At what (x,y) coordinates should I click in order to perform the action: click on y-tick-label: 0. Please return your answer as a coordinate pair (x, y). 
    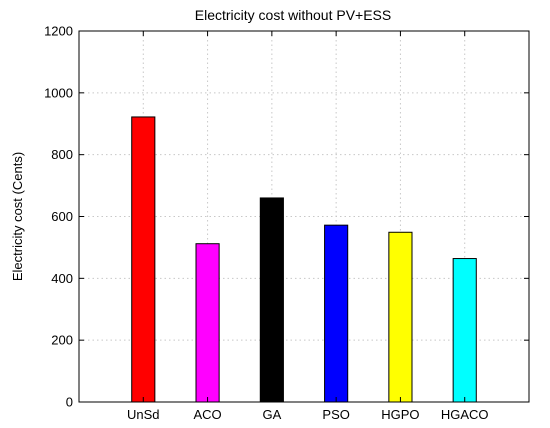
    Looking at the image, I should click on (69, 402).